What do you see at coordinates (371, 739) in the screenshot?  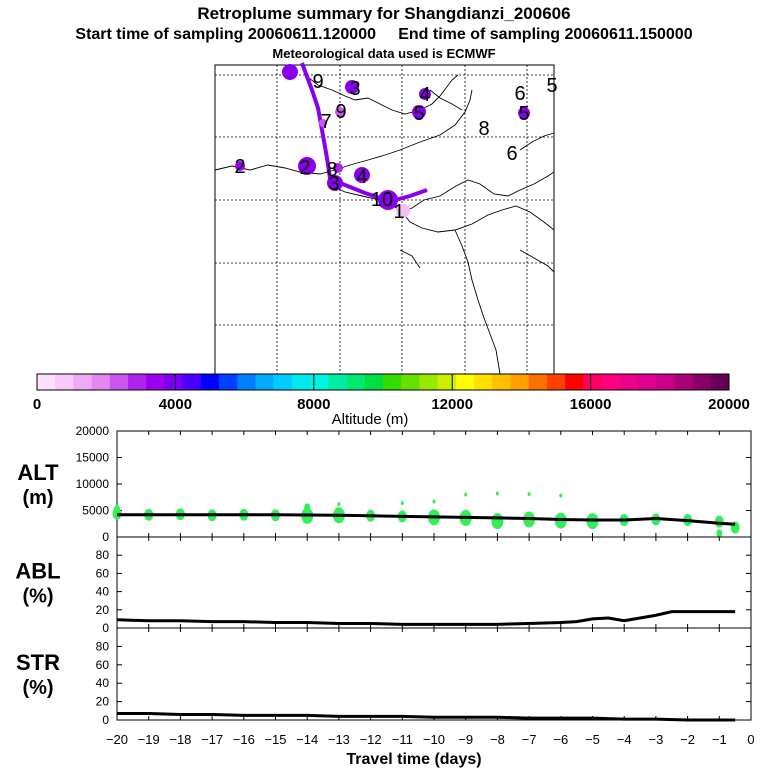 I see `x-tick-label: −12` at bounding box center [371, 739].